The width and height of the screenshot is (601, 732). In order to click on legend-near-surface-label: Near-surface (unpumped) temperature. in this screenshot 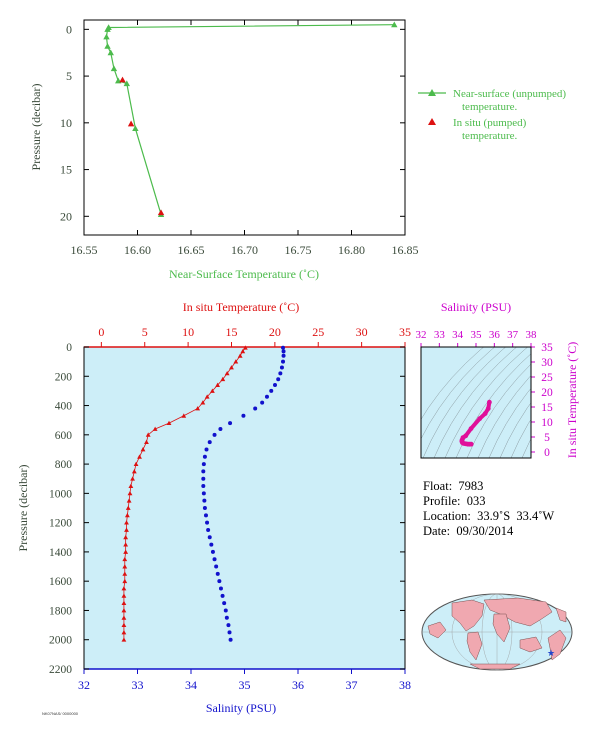, I will do `click(509, 100)`.